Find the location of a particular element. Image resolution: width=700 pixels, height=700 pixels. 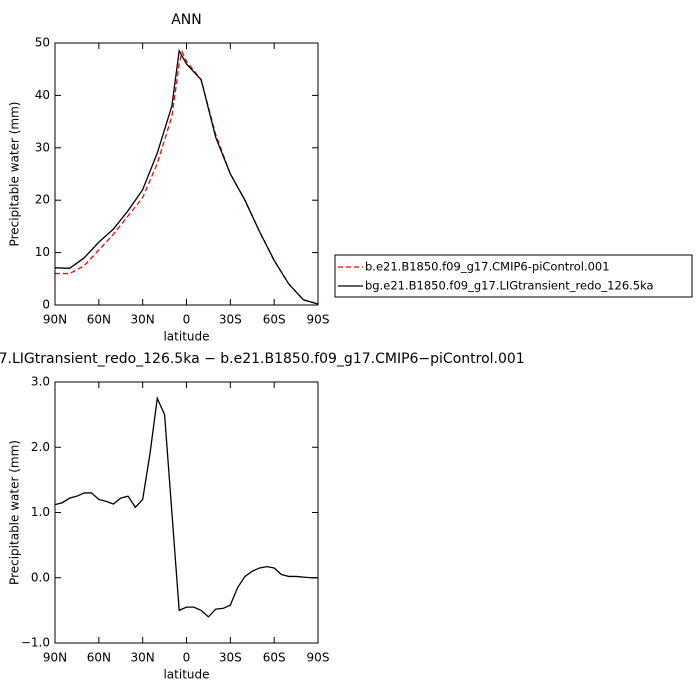

chart-title: ANN is located at coordinates (186, 20).